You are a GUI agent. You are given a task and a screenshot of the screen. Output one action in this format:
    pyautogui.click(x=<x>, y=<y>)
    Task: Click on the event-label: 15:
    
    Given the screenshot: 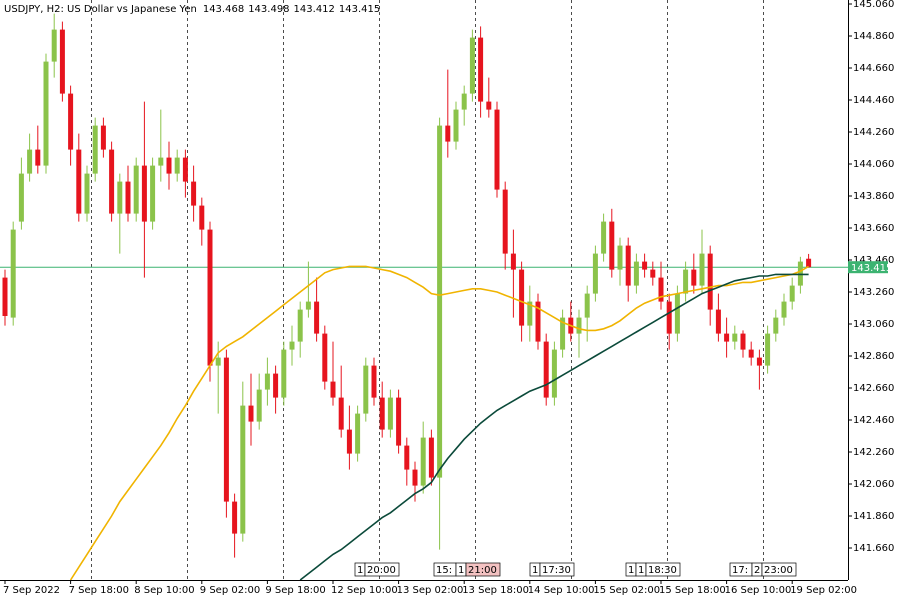 What is the action you would take?
    pyautogui.click(x=444, y=570)
    